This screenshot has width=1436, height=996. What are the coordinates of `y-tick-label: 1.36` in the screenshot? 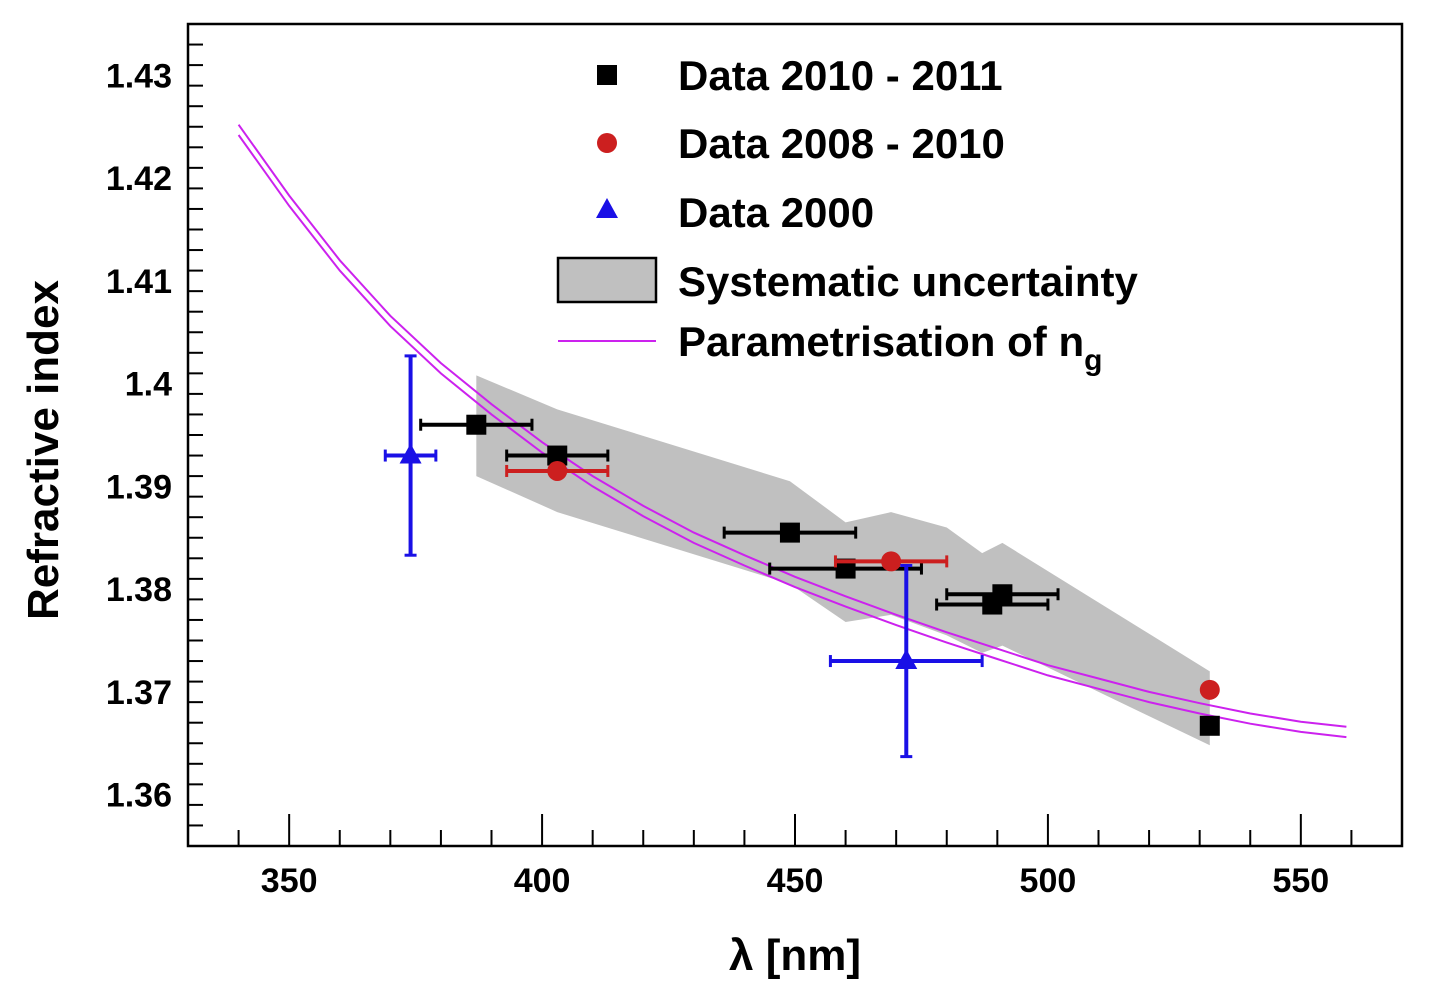 It's located at (139, 796).